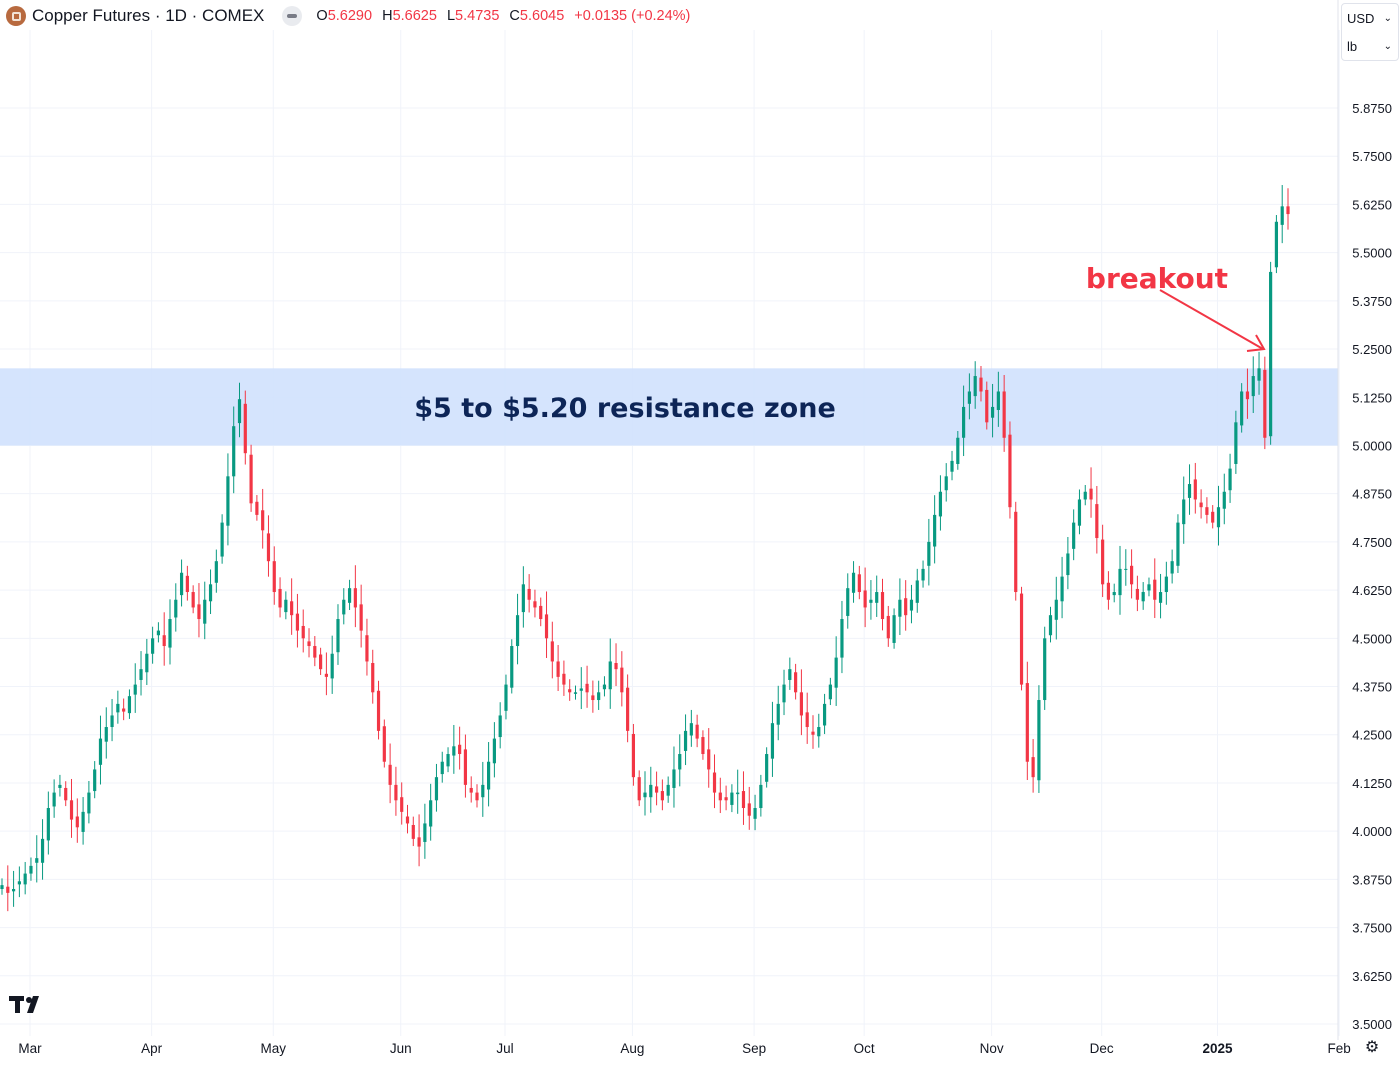 The width and height of the screenshot is (1400, 1066). I want to click on price-tick-label: 5.3750, so click(1372, 301).